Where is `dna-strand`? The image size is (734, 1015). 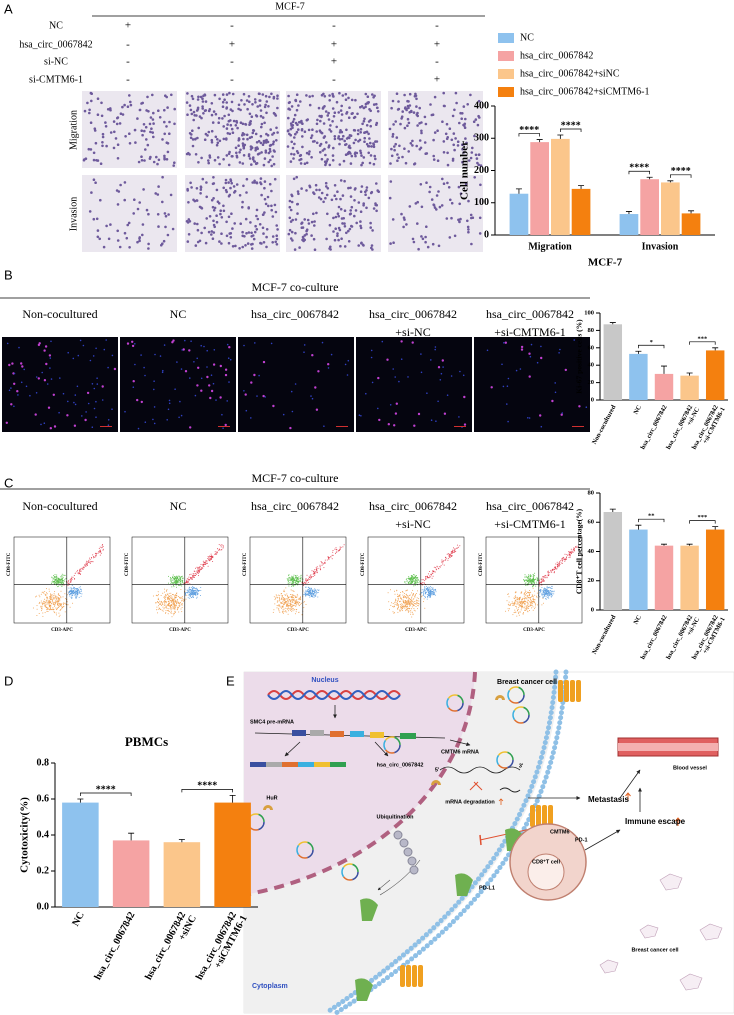
dna-strand is located at coordinates (334, 695).